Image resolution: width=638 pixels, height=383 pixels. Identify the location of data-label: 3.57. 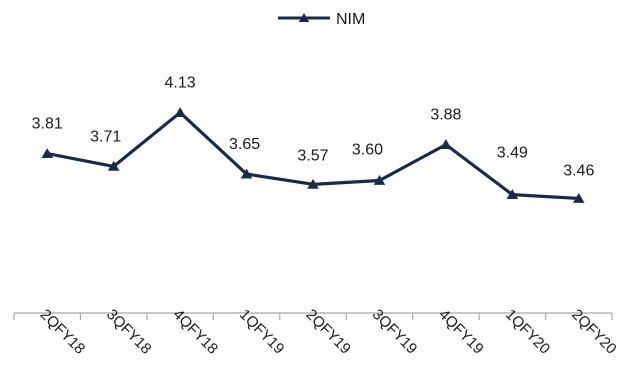
(312, 155).